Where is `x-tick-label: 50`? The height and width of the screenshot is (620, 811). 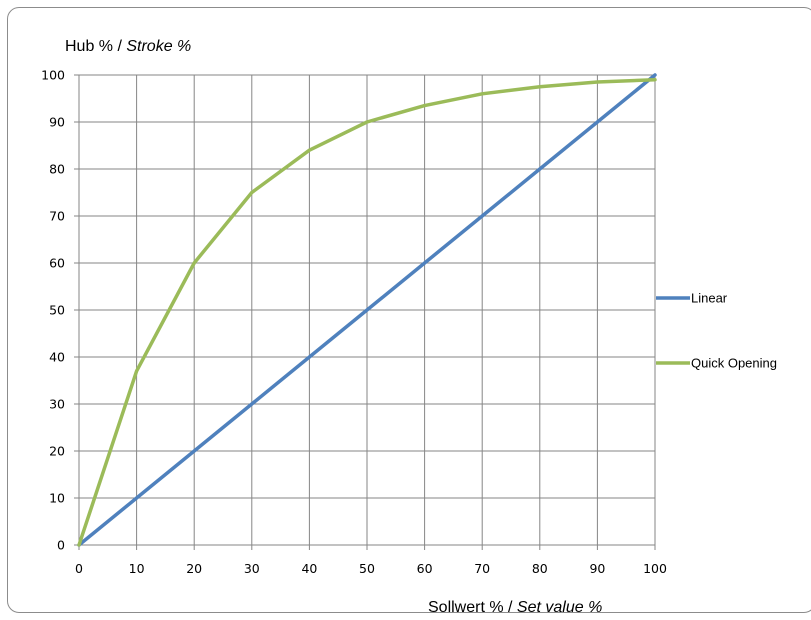
x-tick-label: 50 is located at coordinates (367, 568).